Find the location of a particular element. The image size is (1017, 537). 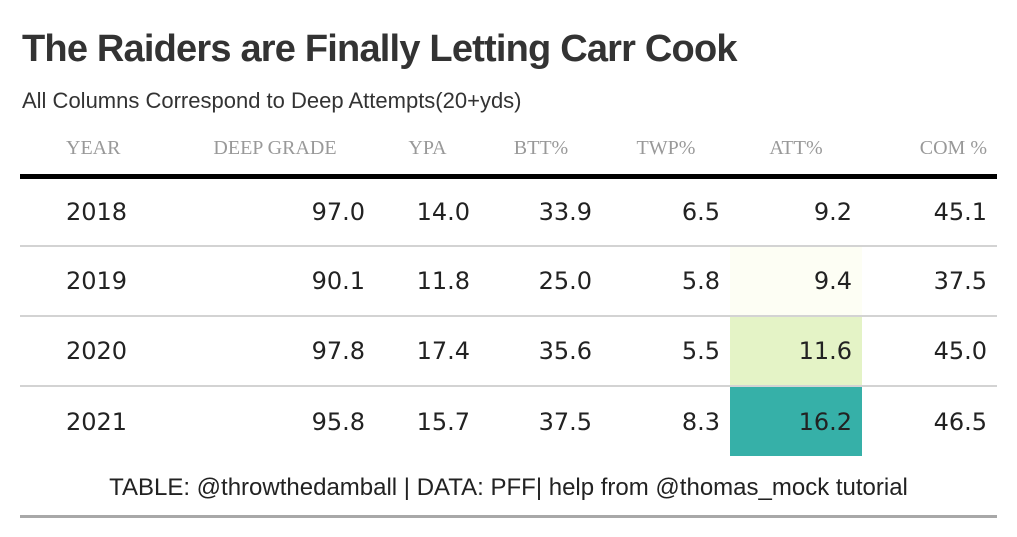

table-row: 2020 97.8 17.4 35.6 5.5 11.6 45.0 is located at coordinates (508, 351).